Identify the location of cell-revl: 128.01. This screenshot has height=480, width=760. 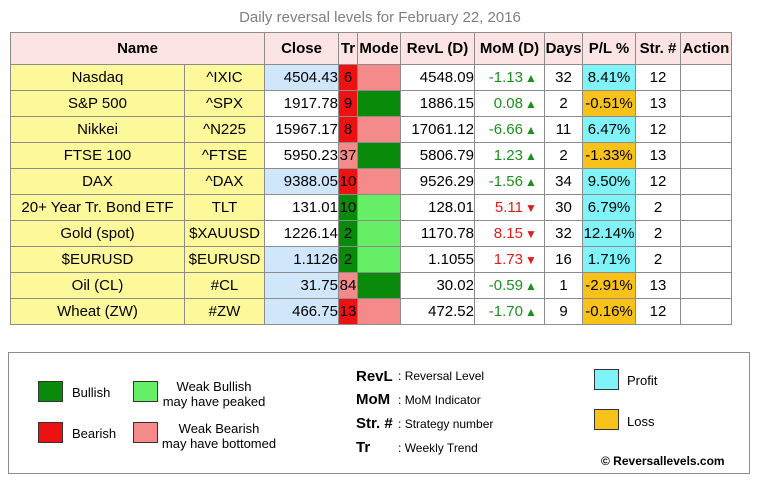
(437, 207).